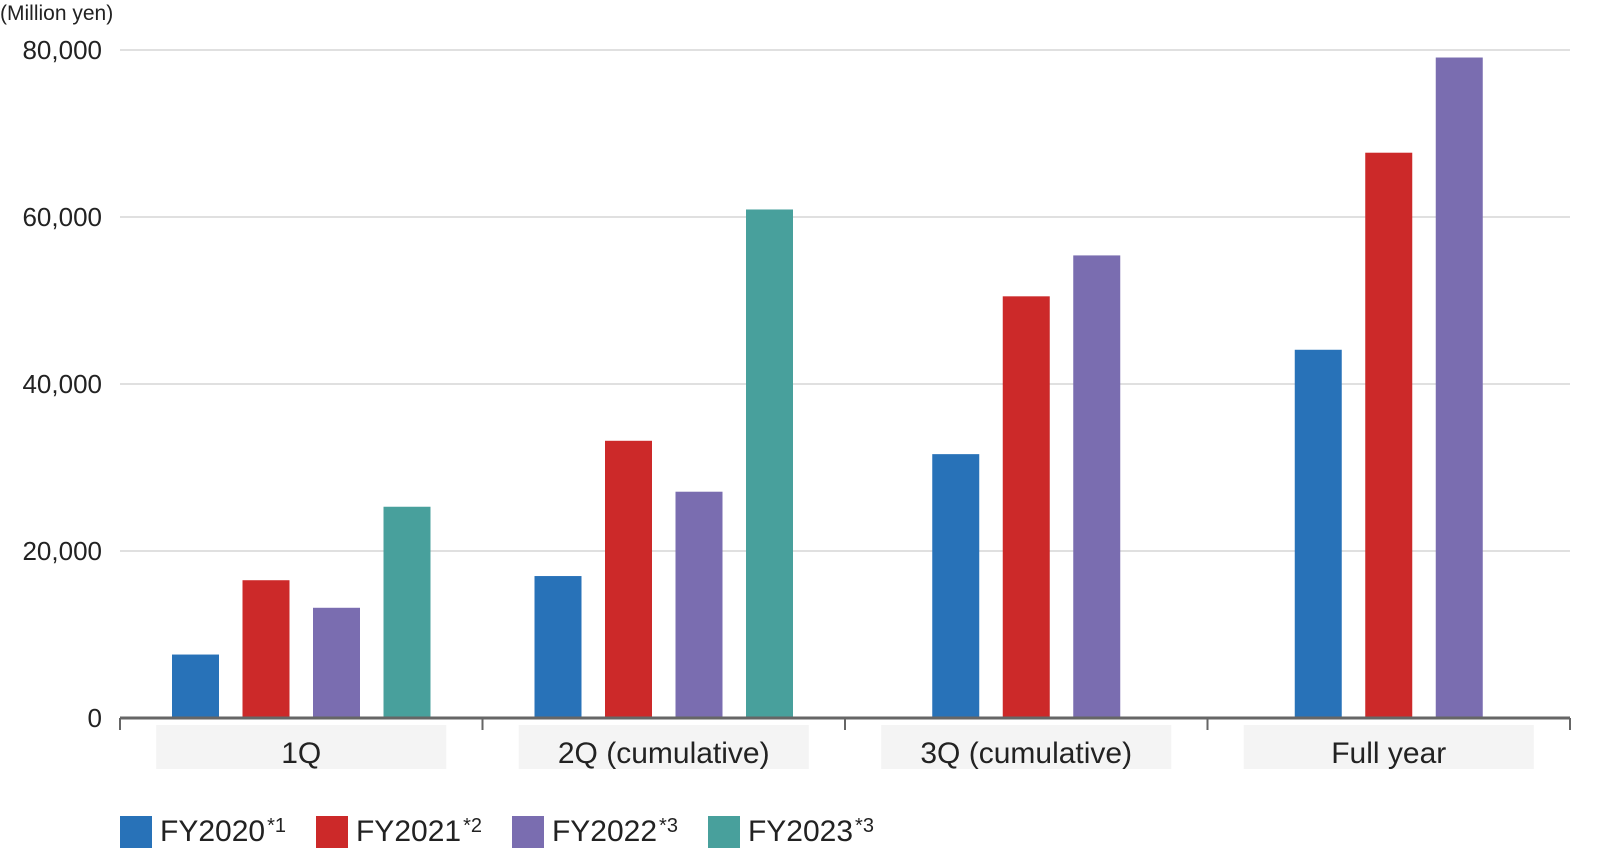 The height and width of the screenshot is (862, 1597). Describe the element at coordinates (664, 753) in the screenshot. I see `category-label: 2Q (cumulative)` at that location.